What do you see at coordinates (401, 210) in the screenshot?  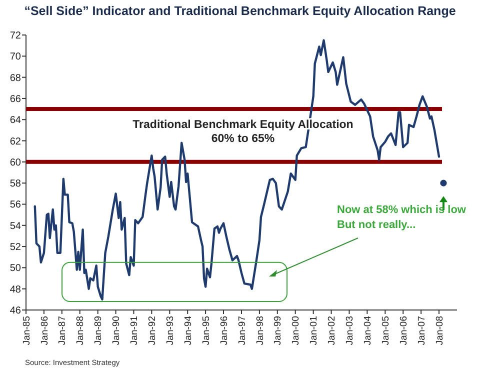 I see `annotation: Now at 58% which is low` at bounding box center [401, 210].